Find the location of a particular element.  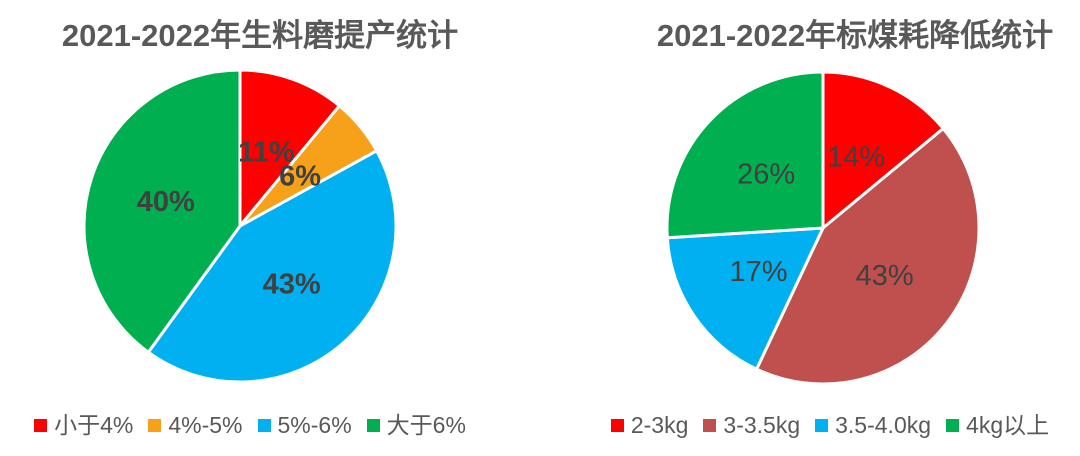

legend-item-4%-5%: 4%-5% is located at coordinates (195, 425).